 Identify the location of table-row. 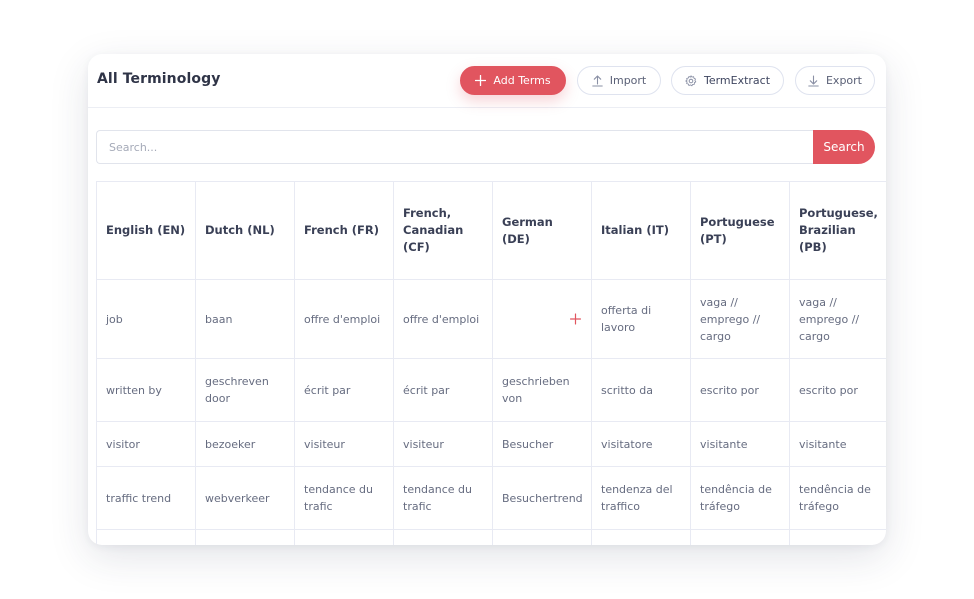
(491, 537).